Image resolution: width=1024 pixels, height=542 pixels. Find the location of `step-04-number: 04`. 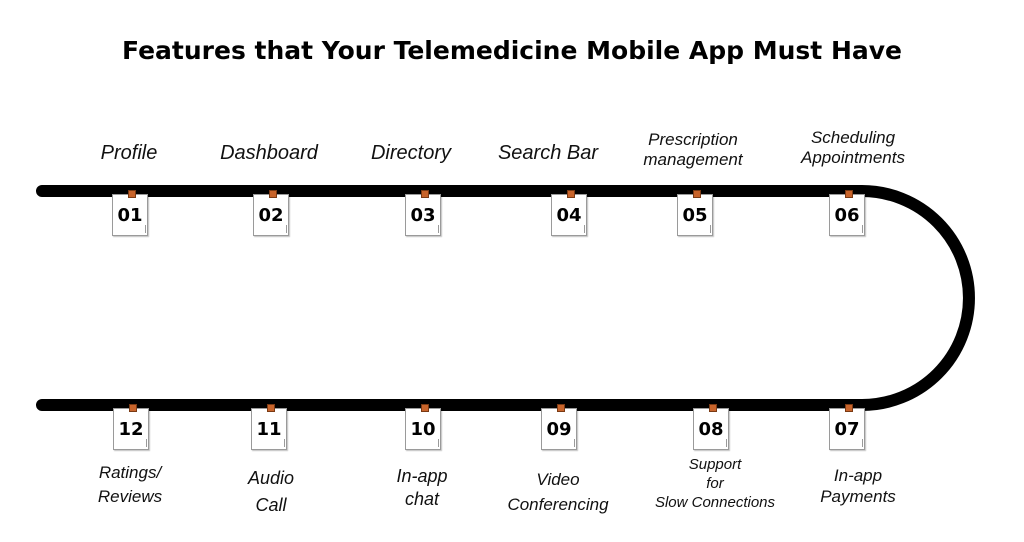

step-04-number: 04 is located at coordinates (569, 215).